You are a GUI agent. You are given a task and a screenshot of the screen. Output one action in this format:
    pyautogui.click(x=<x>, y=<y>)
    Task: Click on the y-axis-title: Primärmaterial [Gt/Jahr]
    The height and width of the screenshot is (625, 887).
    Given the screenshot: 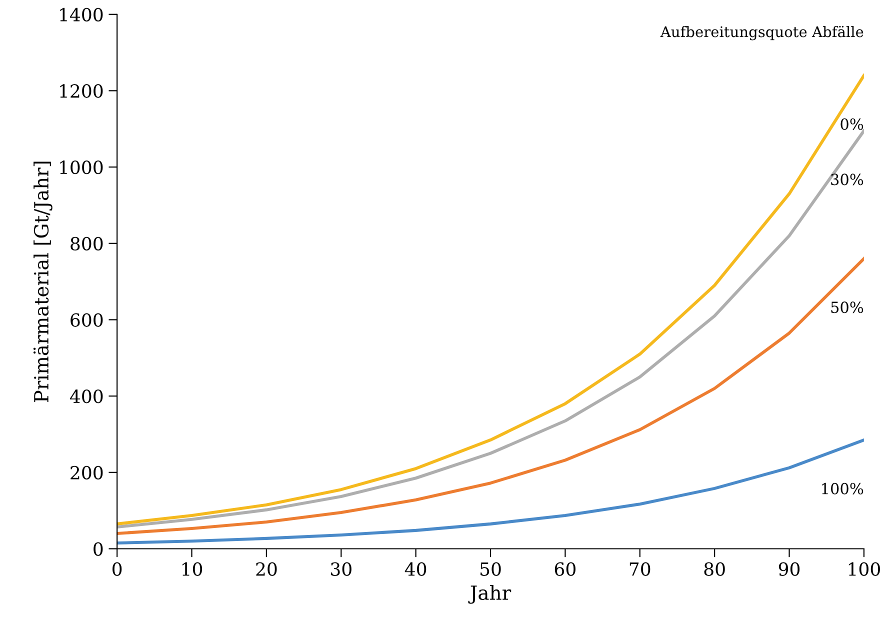 What is the action you would take?
    pyautogui.click(x=42, y=282)
    